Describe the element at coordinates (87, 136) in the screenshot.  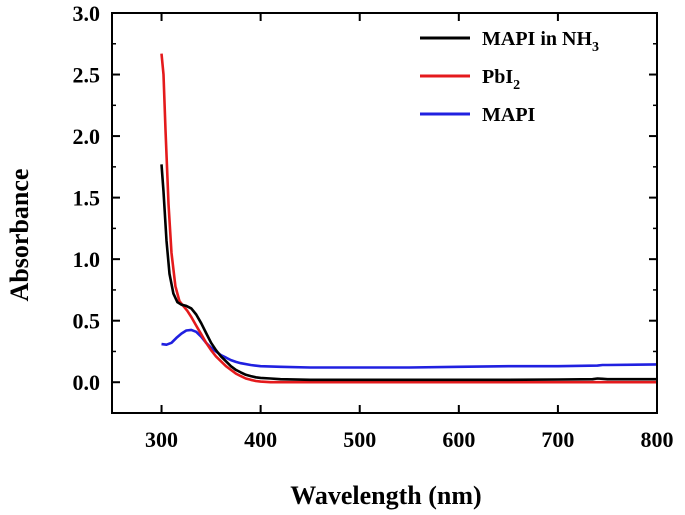
I see `y-tick-label: 2.0` at that location.